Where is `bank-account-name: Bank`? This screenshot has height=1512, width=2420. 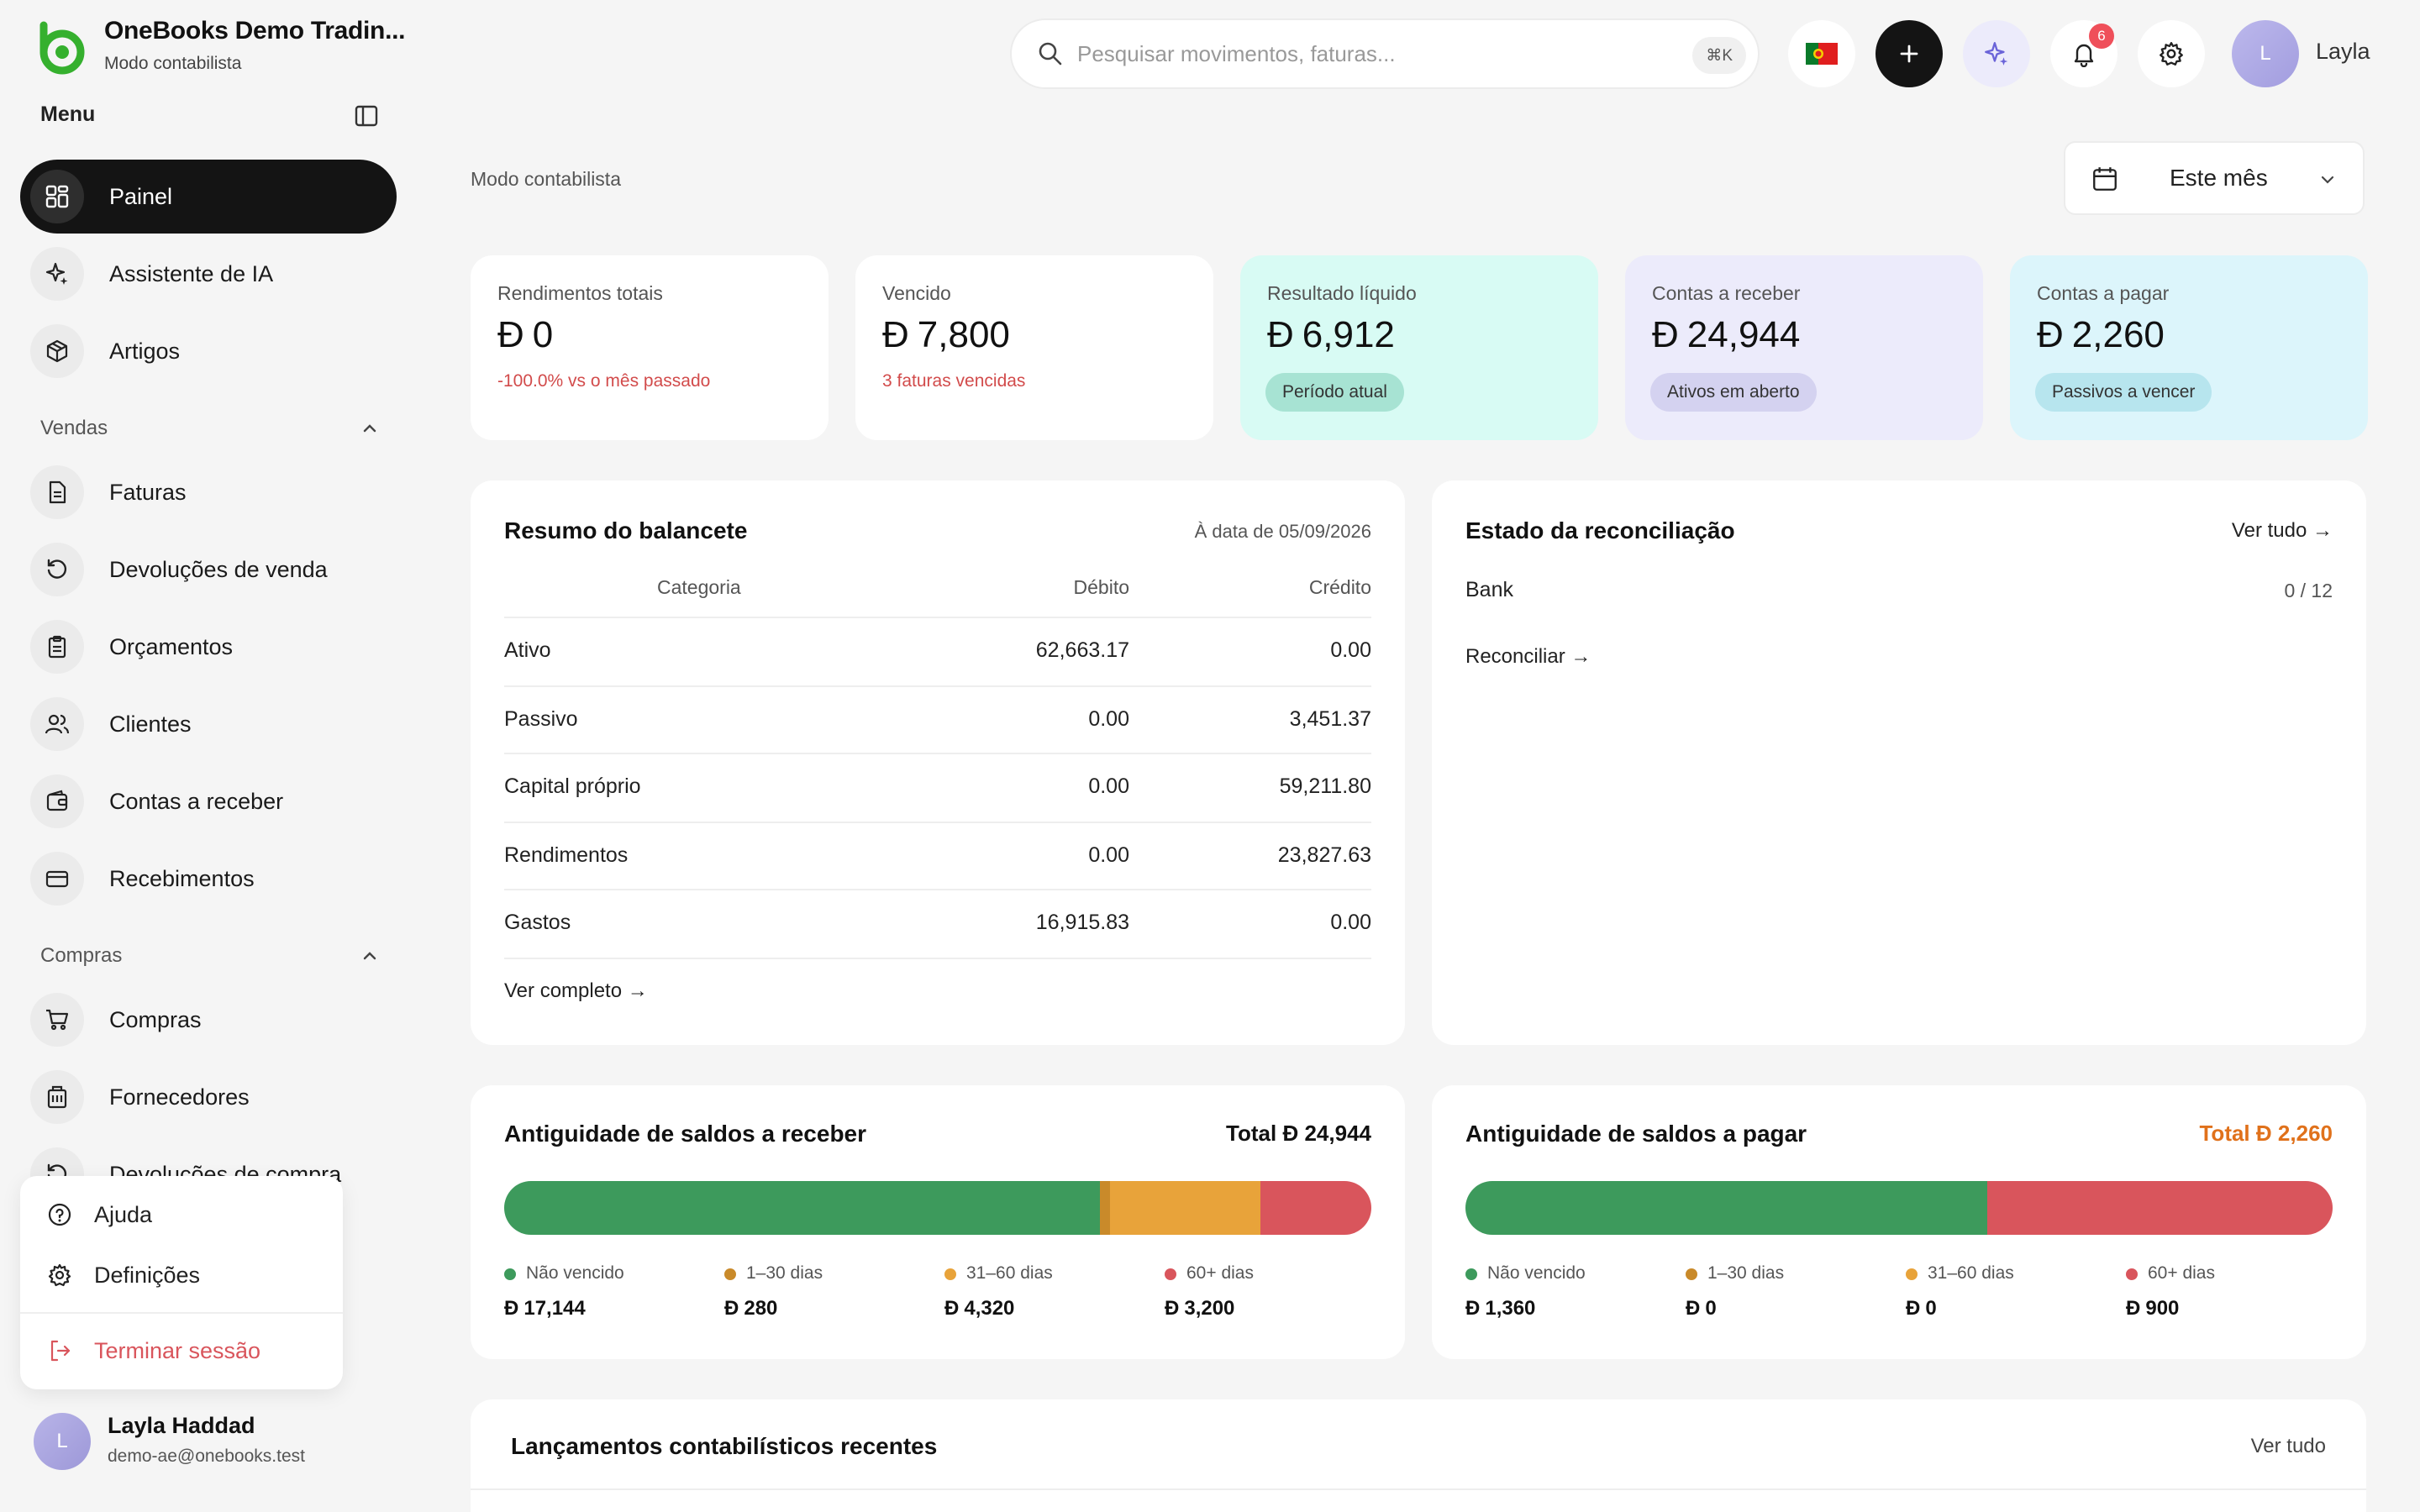
bank-account-name: Bank is located at coordinates (1489, 589).